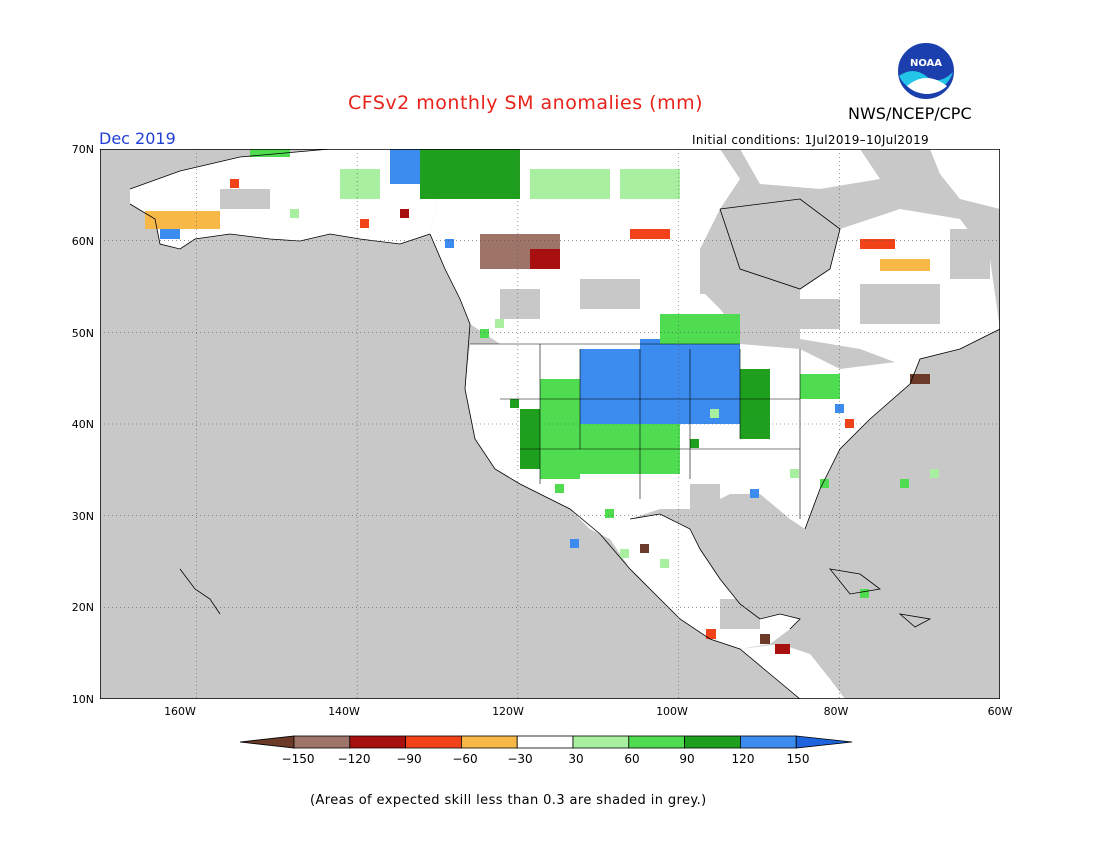 This screenshot has width=1100, height=850. Describe the element at coordinates (810, 140) in the screenshot. I see `initial-conditions-label: Initial conditions: 1Jul2019–10Jul2019` at that location.